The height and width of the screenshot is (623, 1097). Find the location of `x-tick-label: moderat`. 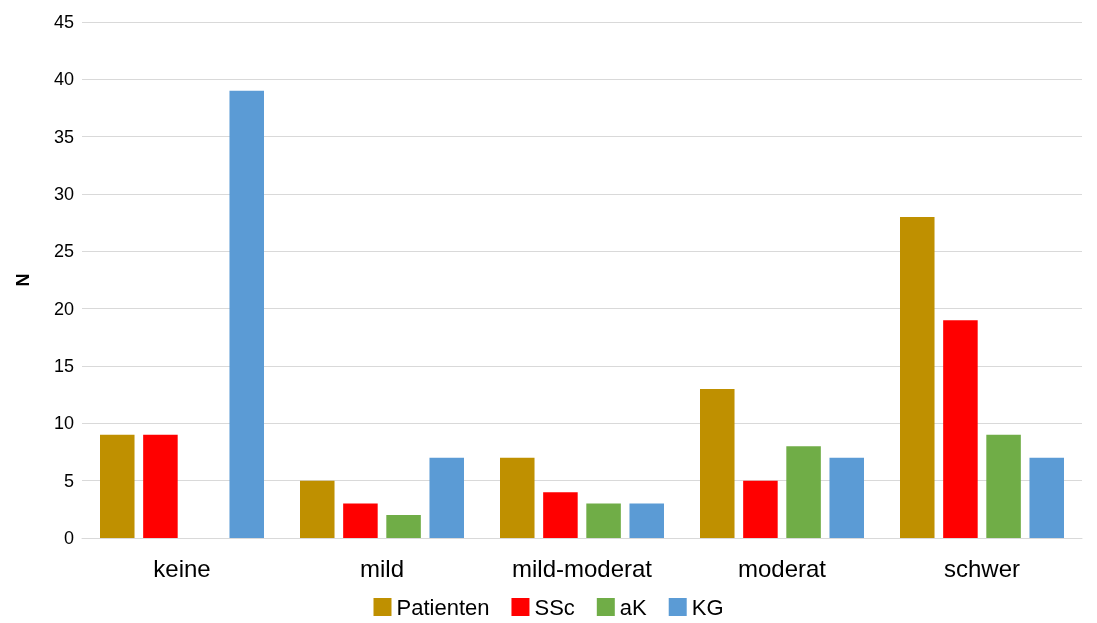

x-tick-label: moderat is located at coordinates (782, 568).